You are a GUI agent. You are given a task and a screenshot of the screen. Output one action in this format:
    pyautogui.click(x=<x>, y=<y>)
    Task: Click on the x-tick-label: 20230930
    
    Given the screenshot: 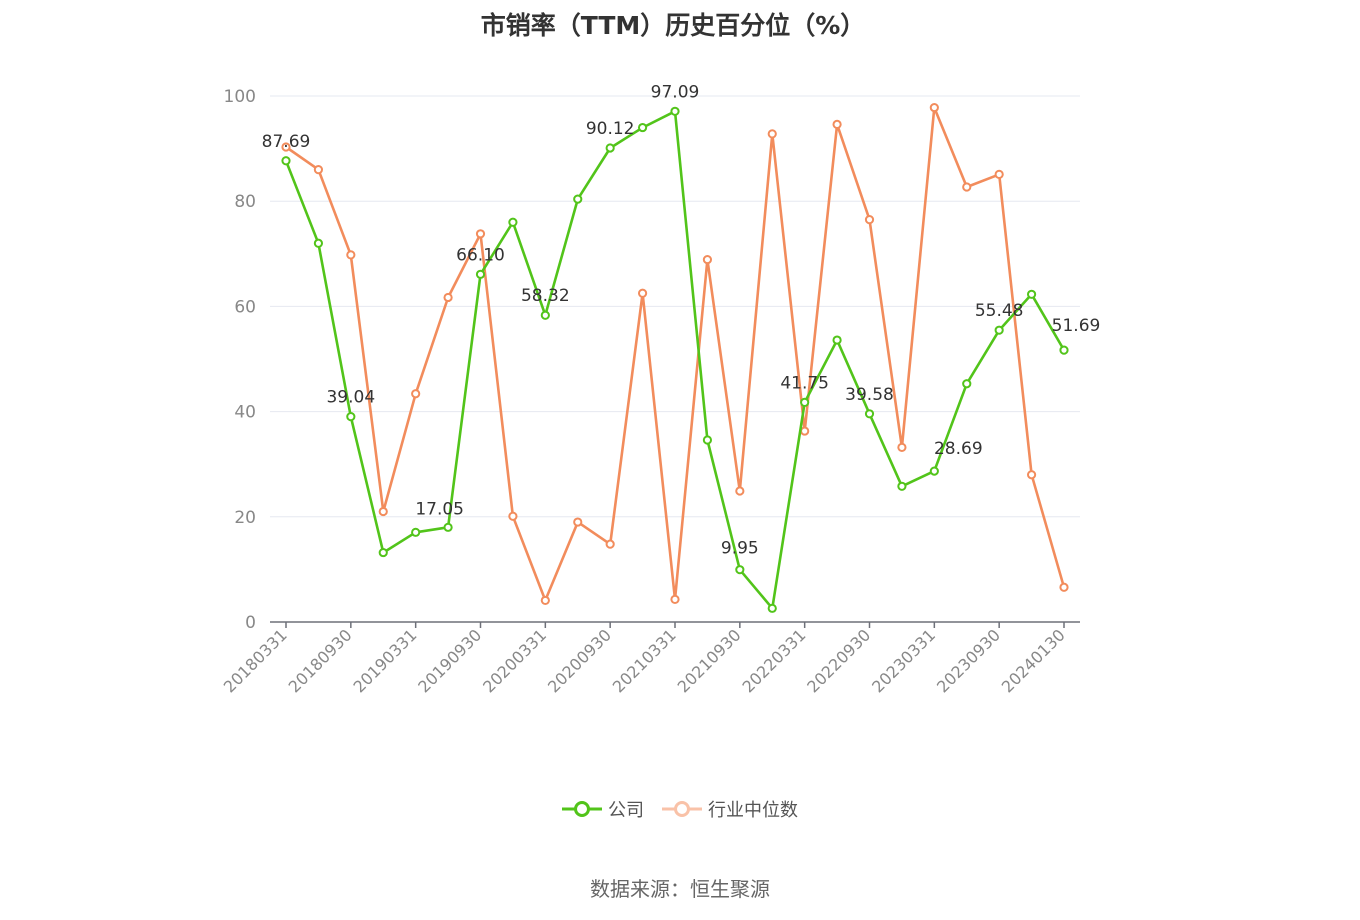 What is the action you would take?
    pyautogui.click(x=968, y=660)
    